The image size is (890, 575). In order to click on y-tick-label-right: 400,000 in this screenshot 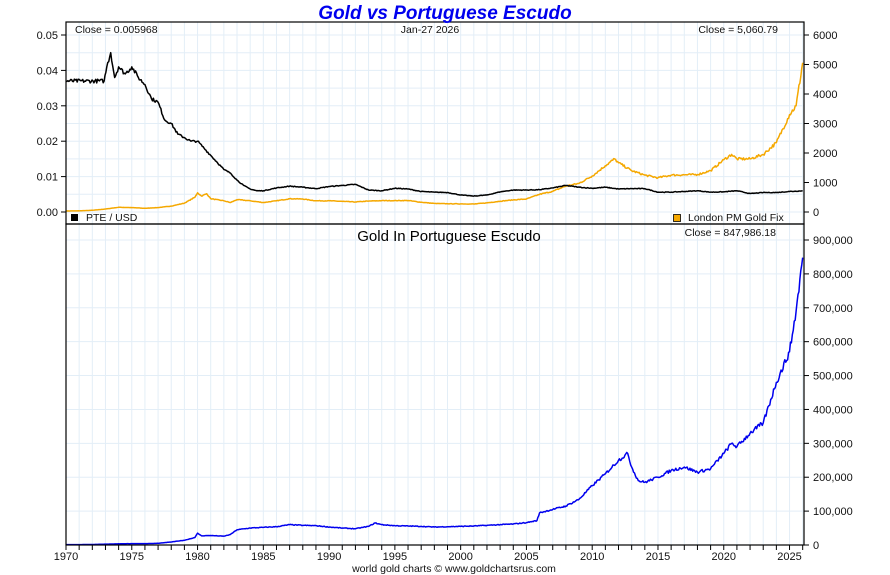, I will do `click(833, 410)`.